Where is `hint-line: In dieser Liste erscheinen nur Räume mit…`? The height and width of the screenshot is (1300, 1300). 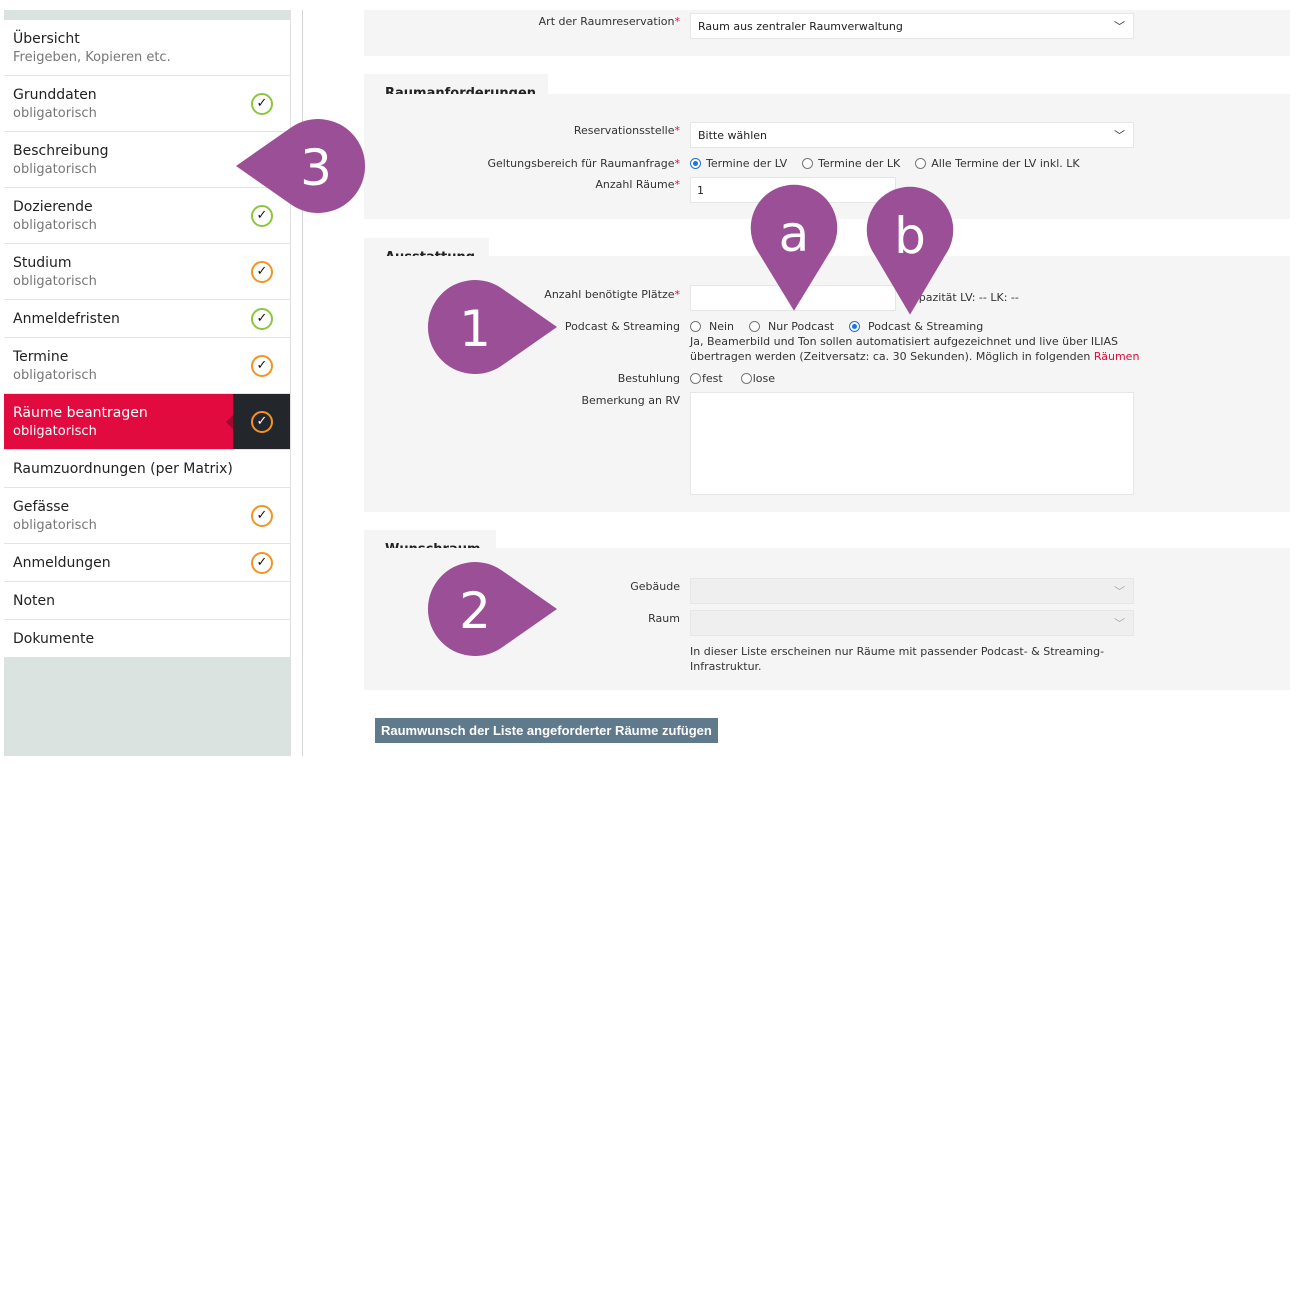 hint-line: In dieser Liste erscheinen nur Räume mit… is located at coordinates (897, 651).